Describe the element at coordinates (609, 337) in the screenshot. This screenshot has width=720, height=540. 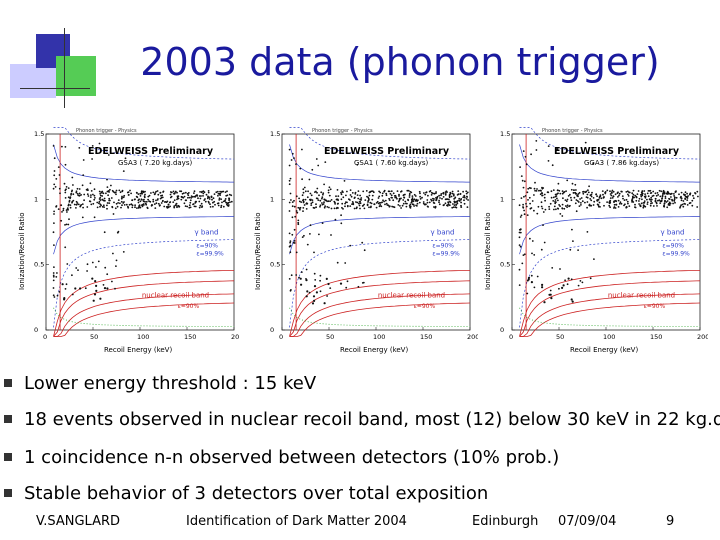
I see `x-tick-label: 100` at that location.